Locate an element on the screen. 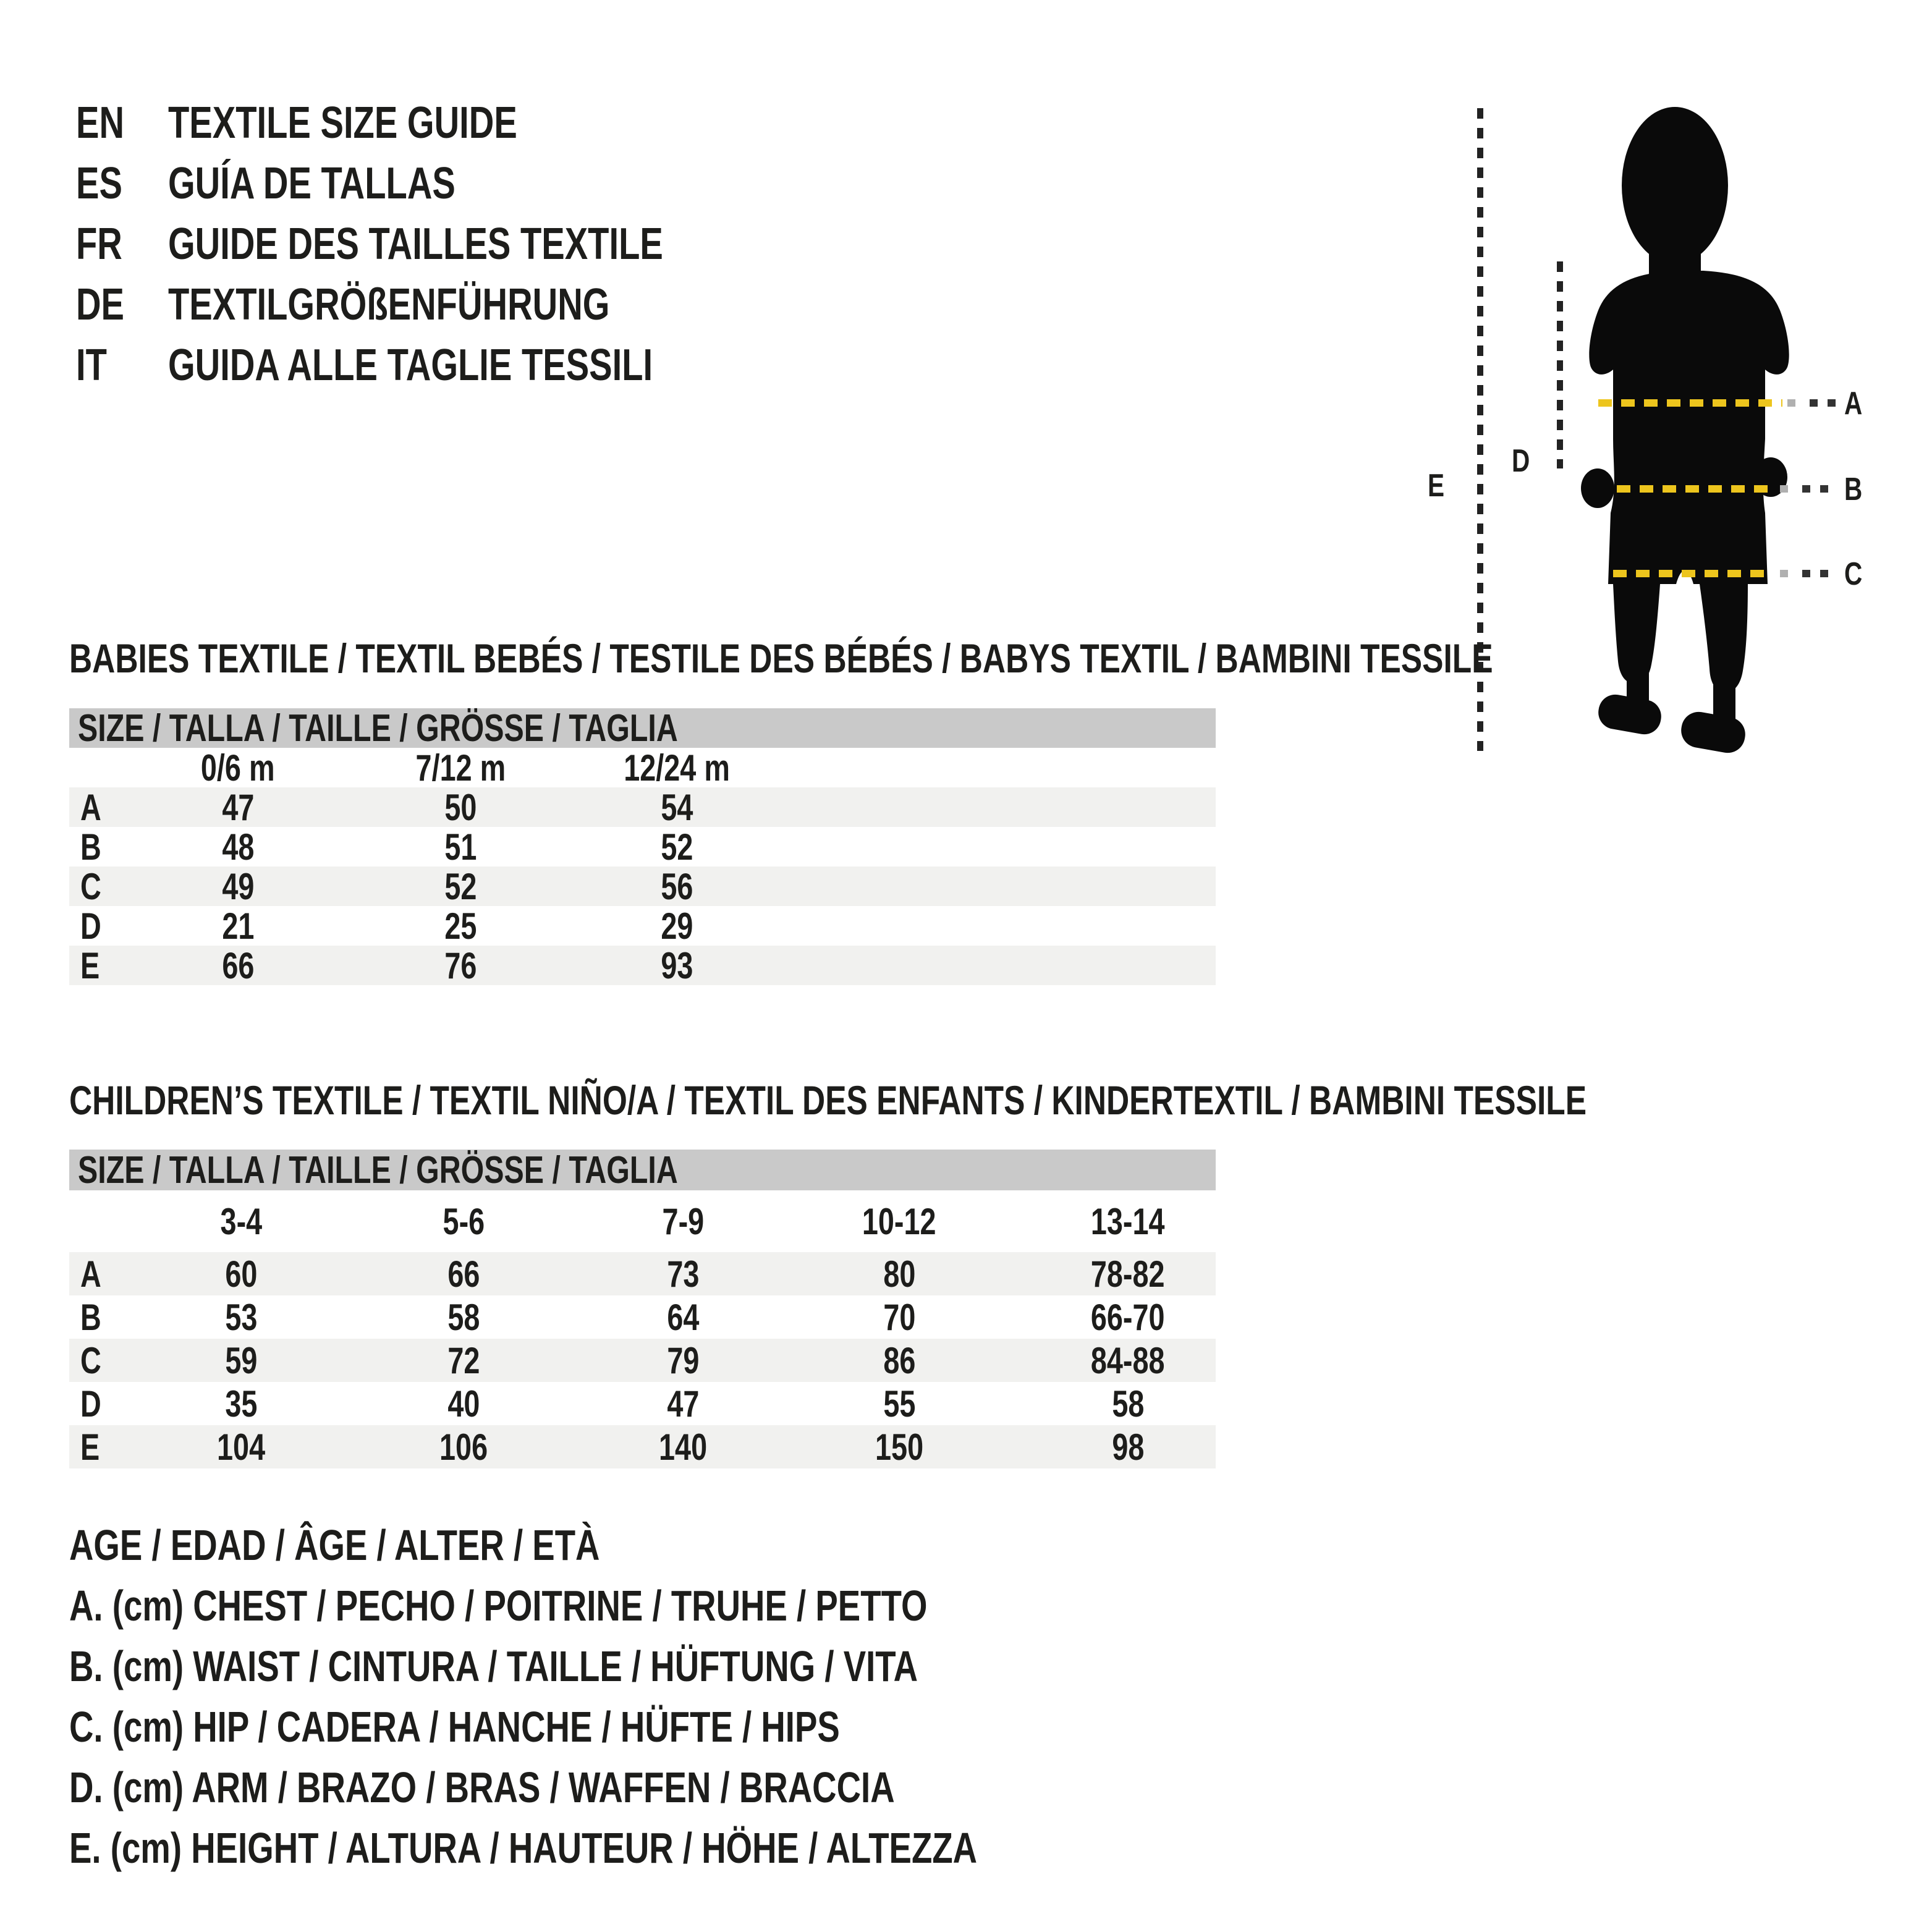 The width and height of the screenshot is (1932, 1932). table-cell: 53 is located at coordinates (241, 1317).